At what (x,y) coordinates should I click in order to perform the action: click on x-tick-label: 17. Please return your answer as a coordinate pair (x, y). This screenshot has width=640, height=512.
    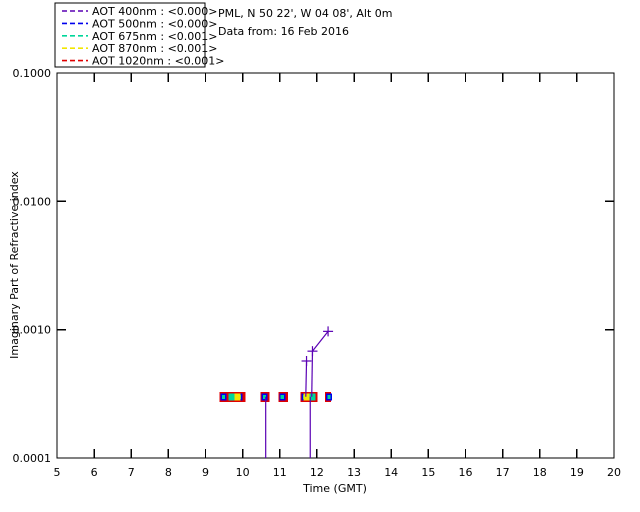
    Looking at the image, I should click on (503, 472).